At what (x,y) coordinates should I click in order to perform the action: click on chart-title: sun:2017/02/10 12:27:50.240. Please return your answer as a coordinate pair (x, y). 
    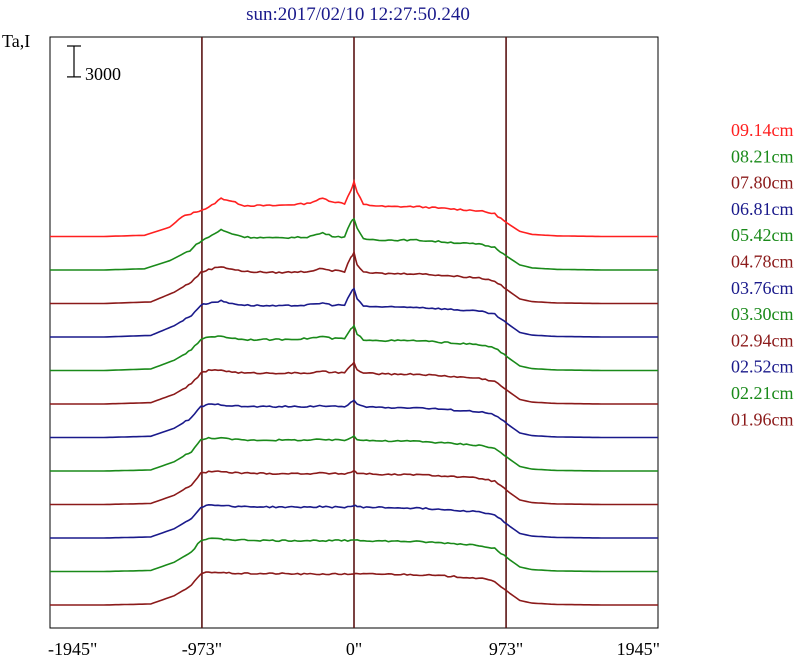
    Looking at the image, I should click on (358, 14).